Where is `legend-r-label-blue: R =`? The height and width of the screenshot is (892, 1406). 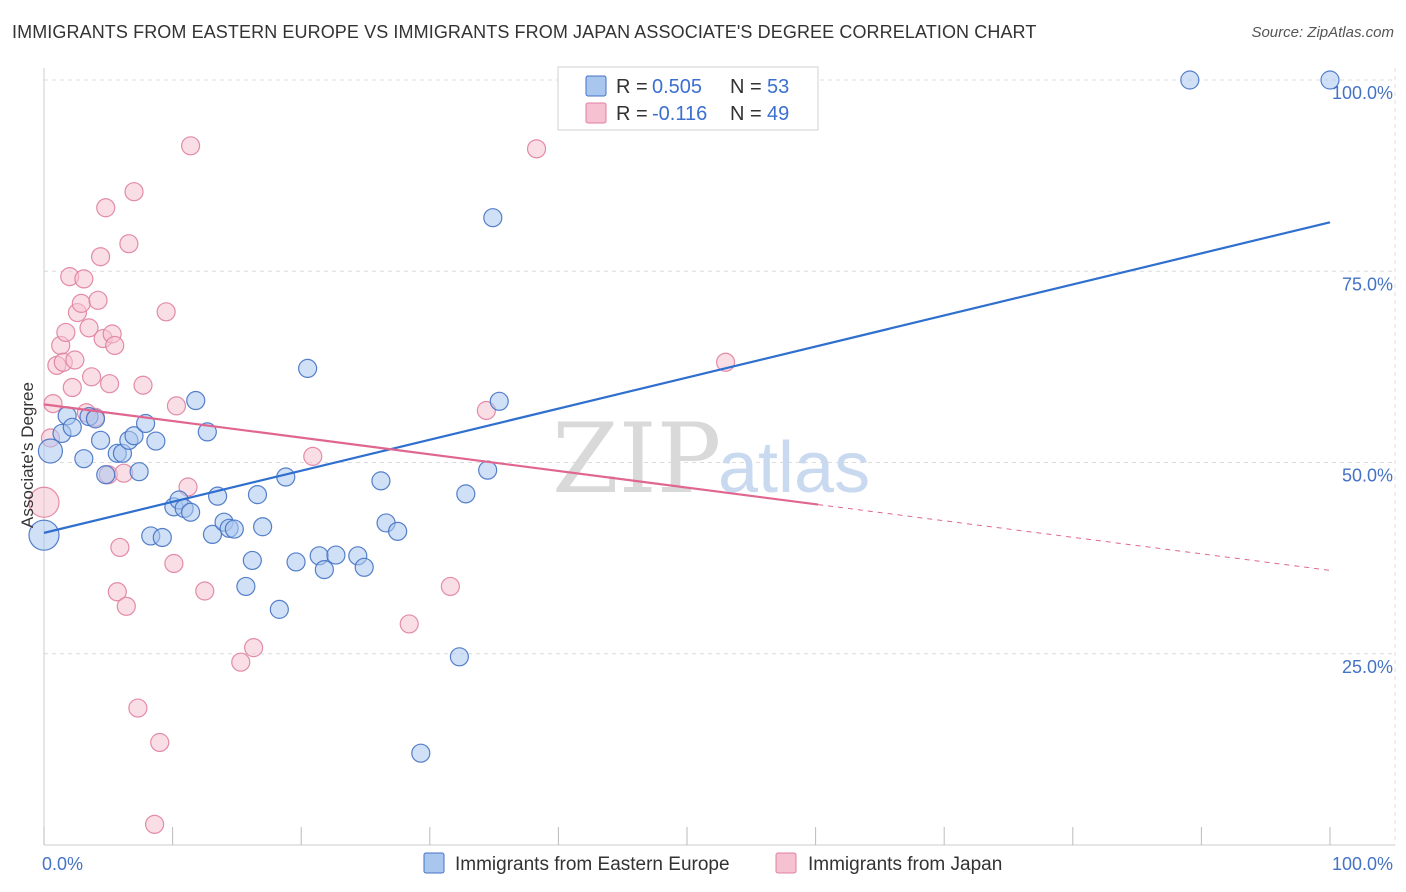
legend-r-label-blue: R = is located at coordinates (632, 87).